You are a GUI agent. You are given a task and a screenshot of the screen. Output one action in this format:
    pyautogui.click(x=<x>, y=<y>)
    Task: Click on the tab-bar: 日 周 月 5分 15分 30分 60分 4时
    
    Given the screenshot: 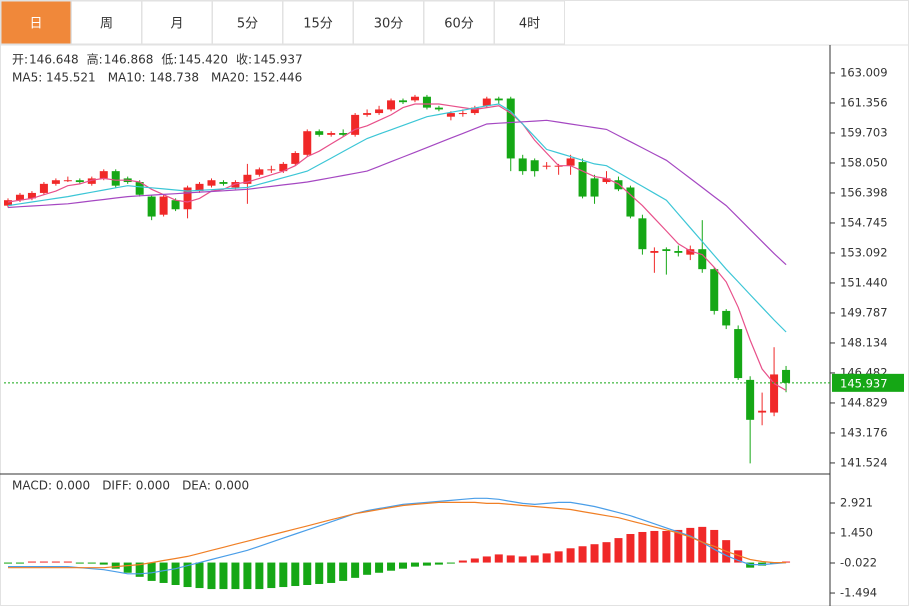 What is the action you would take?
    pyautogui.click(x=282, y=22)
    